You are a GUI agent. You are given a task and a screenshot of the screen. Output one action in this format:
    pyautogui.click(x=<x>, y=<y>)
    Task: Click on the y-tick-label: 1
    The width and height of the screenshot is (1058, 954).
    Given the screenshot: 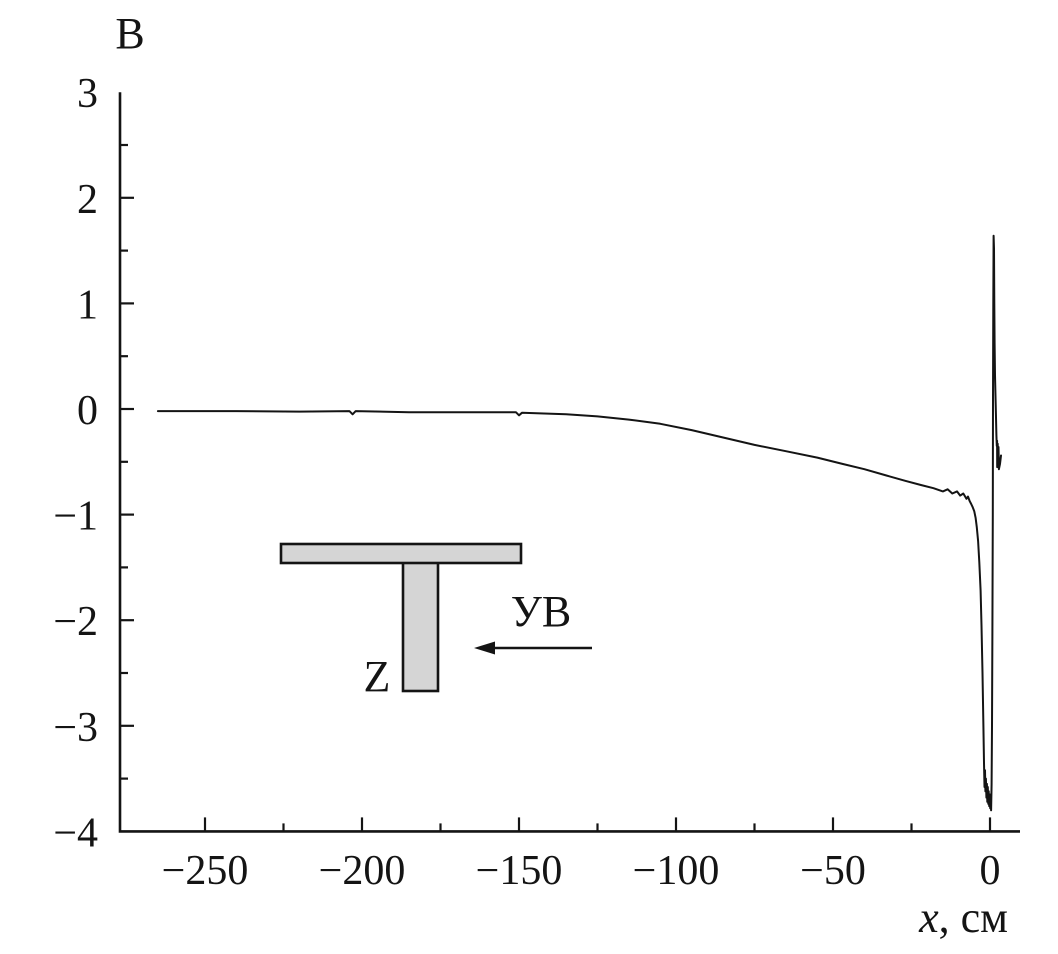 What is the action you would take?
    pyautogui.click(x=87, y=305)
    